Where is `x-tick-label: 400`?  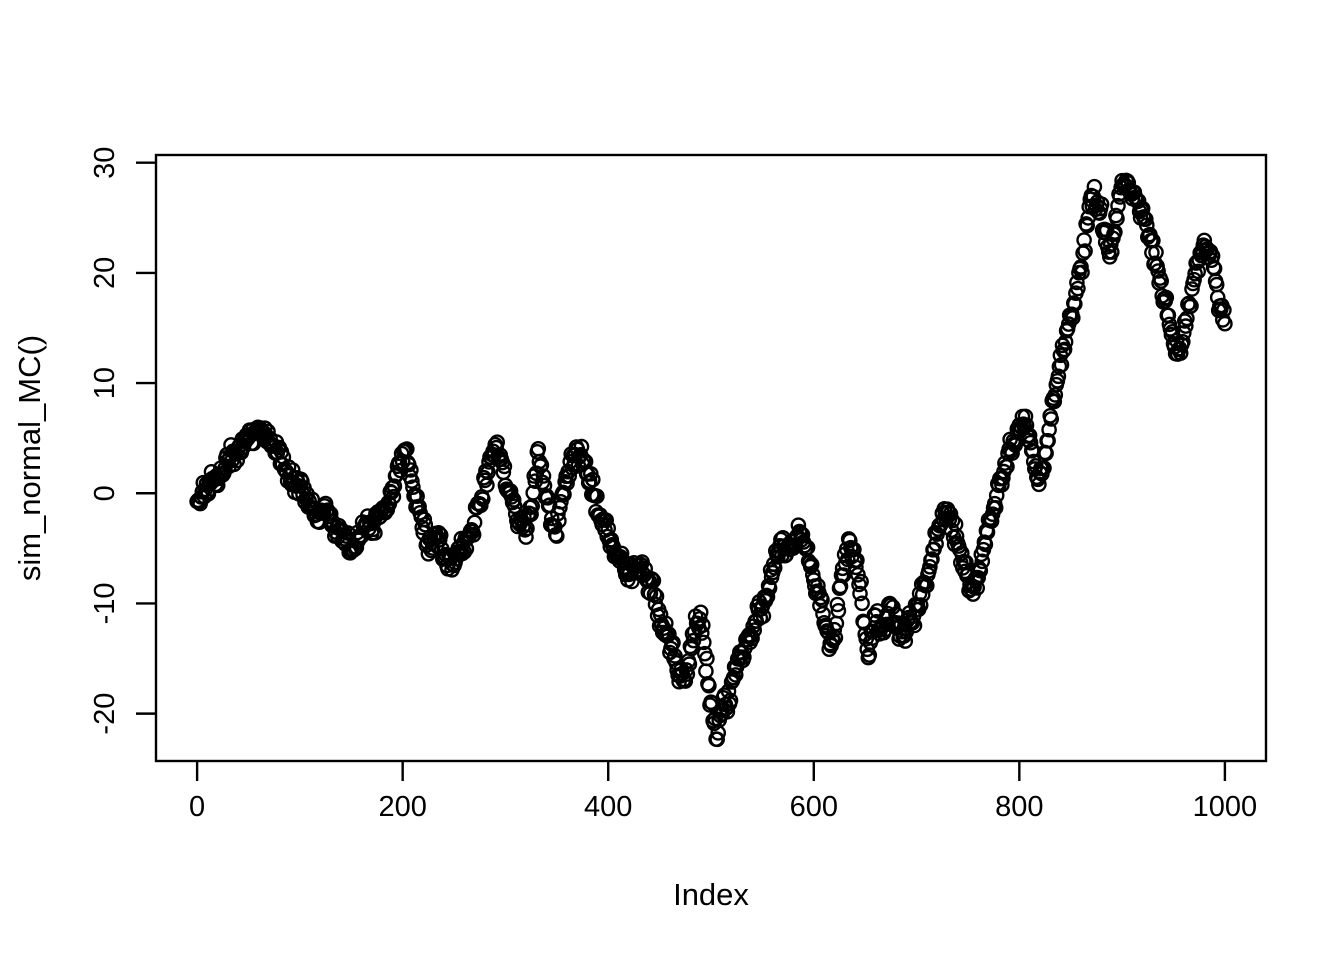 x-tick-label: 400 is located at coordinates (608, 807).